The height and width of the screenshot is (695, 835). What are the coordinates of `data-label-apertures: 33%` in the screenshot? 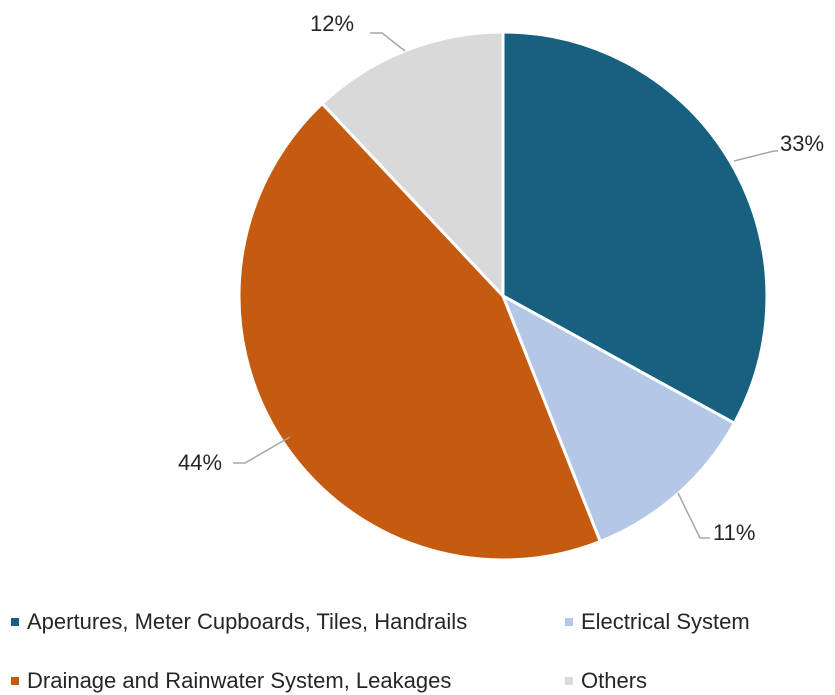 It's located at (802, 143).